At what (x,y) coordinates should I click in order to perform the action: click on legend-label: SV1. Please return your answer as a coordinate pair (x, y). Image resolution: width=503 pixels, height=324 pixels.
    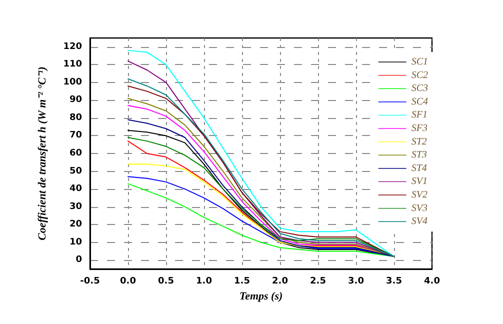
    Looking at the image, I should click on (419, 182).